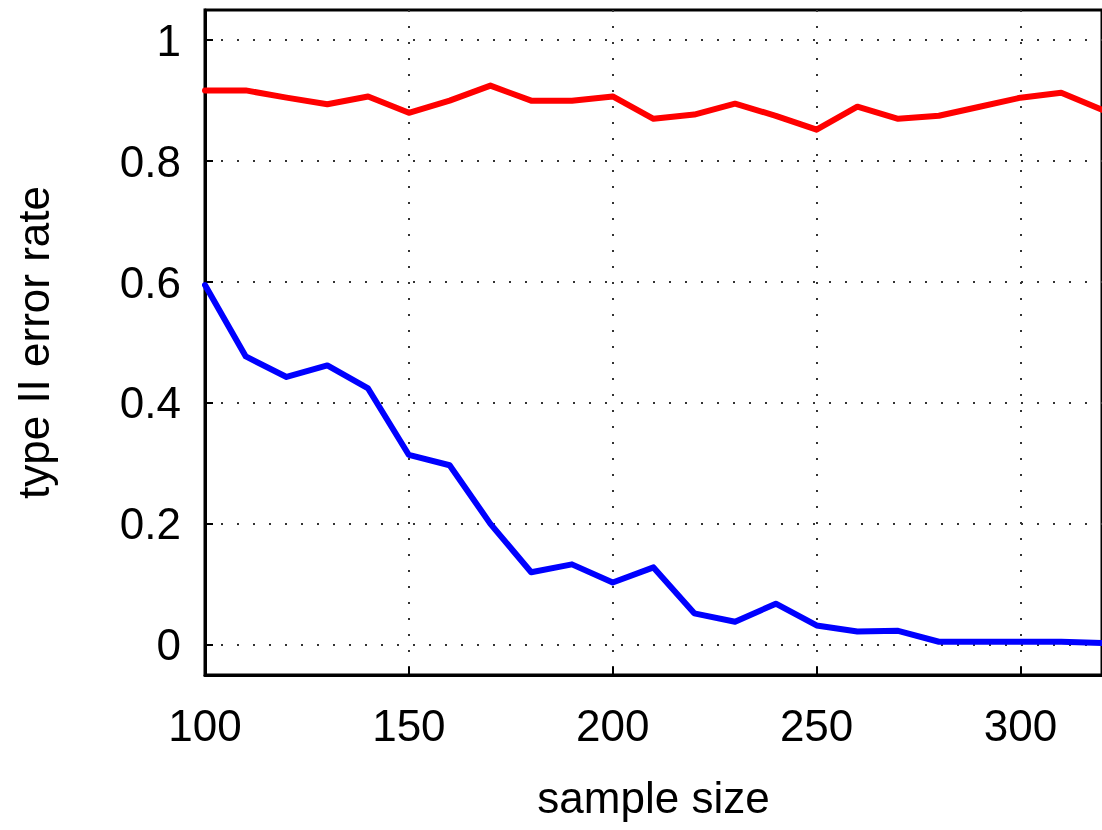 The height and width of the screenshot is (830, 1102). What do you see at coordinates (33, 342) in the screenshot?
I see `y-axis-title: type II error rate` at bounding box center [33, 342].